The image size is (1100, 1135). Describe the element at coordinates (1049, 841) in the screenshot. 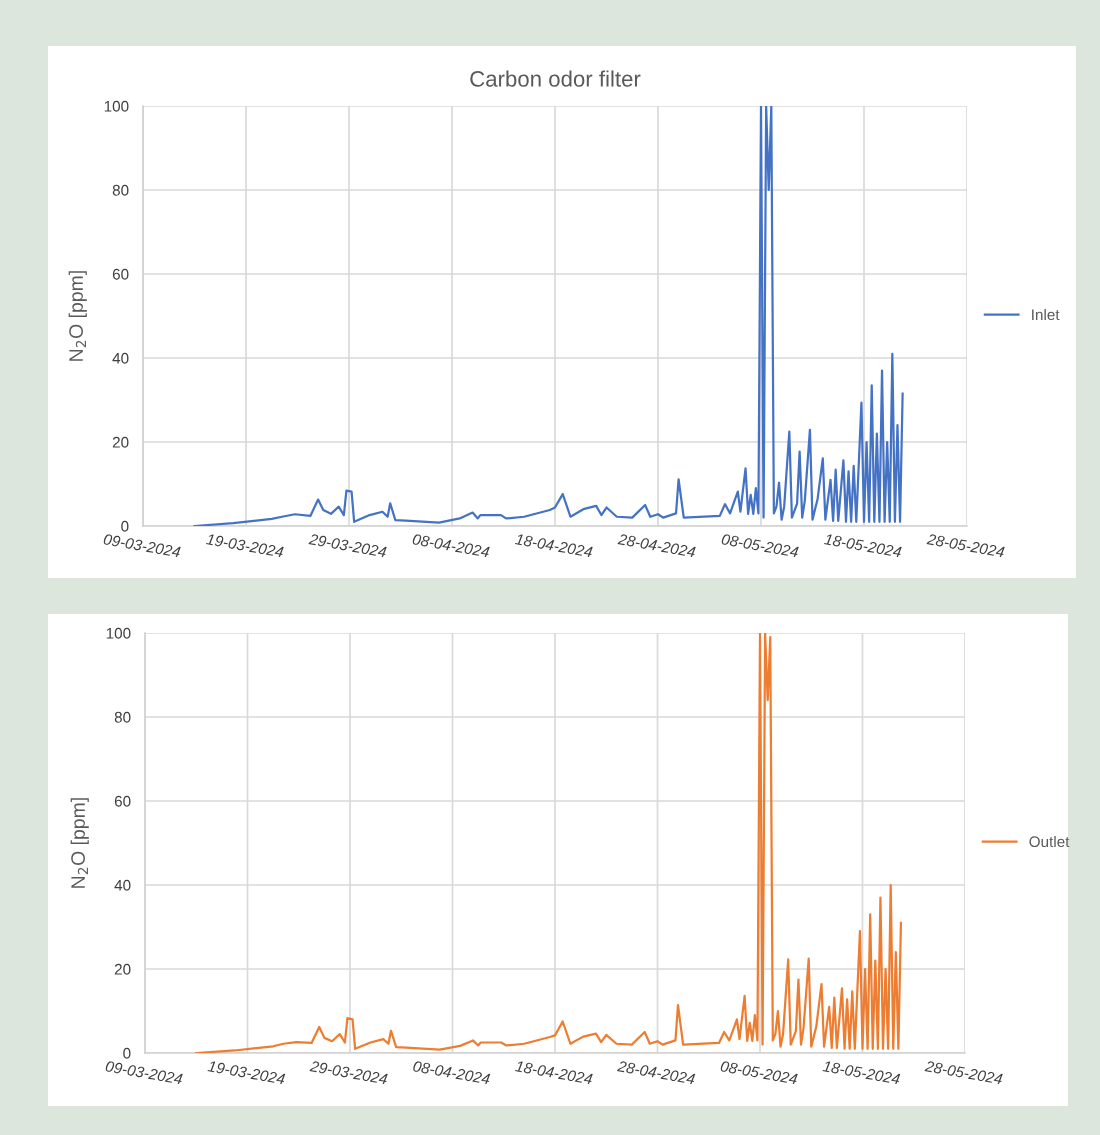

I see `legend-label: Outlet` at that location.